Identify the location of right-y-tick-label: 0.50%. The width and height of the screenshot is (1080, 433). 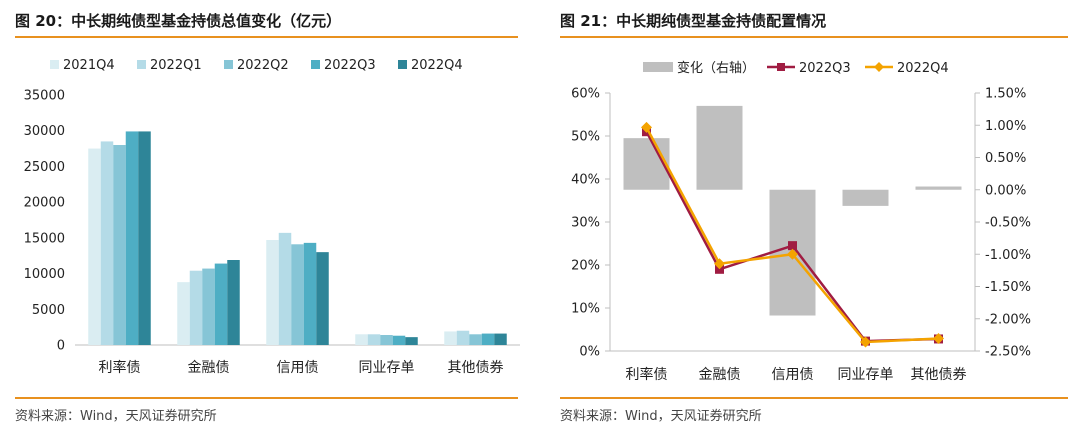
(1005, 158).